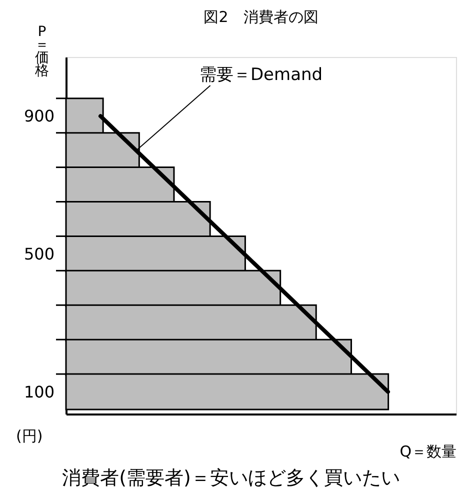 This screenshot has width=465, height=498. What do you see at coordinates (261, 17) in the screenshot?
I see `chart-title: 図2 消費者の図` at bounding box center [261, 17].